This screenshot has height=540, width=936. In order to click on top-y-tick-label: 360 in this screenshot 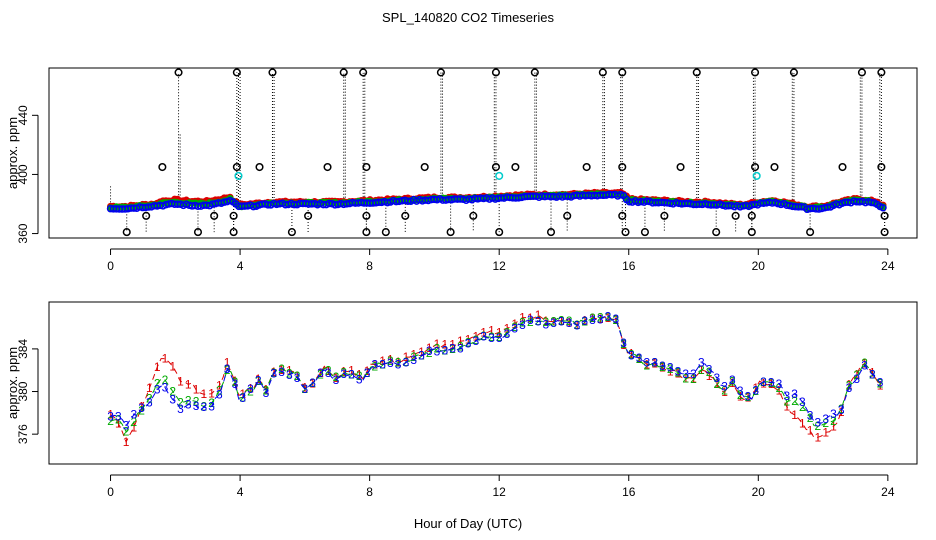, I will do `click(23, 233)`.